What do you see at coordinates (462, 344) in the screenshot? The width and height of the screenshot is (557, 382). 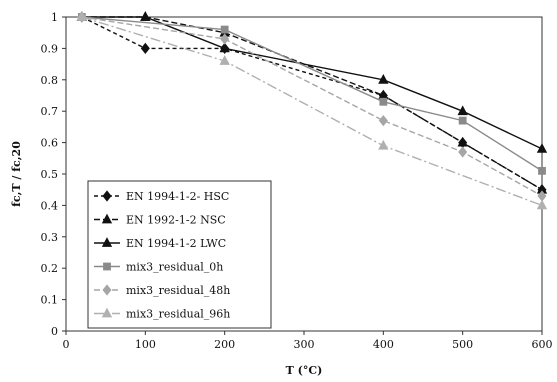 I see `x-tick-label: 500` at bounding box center [462, 344].